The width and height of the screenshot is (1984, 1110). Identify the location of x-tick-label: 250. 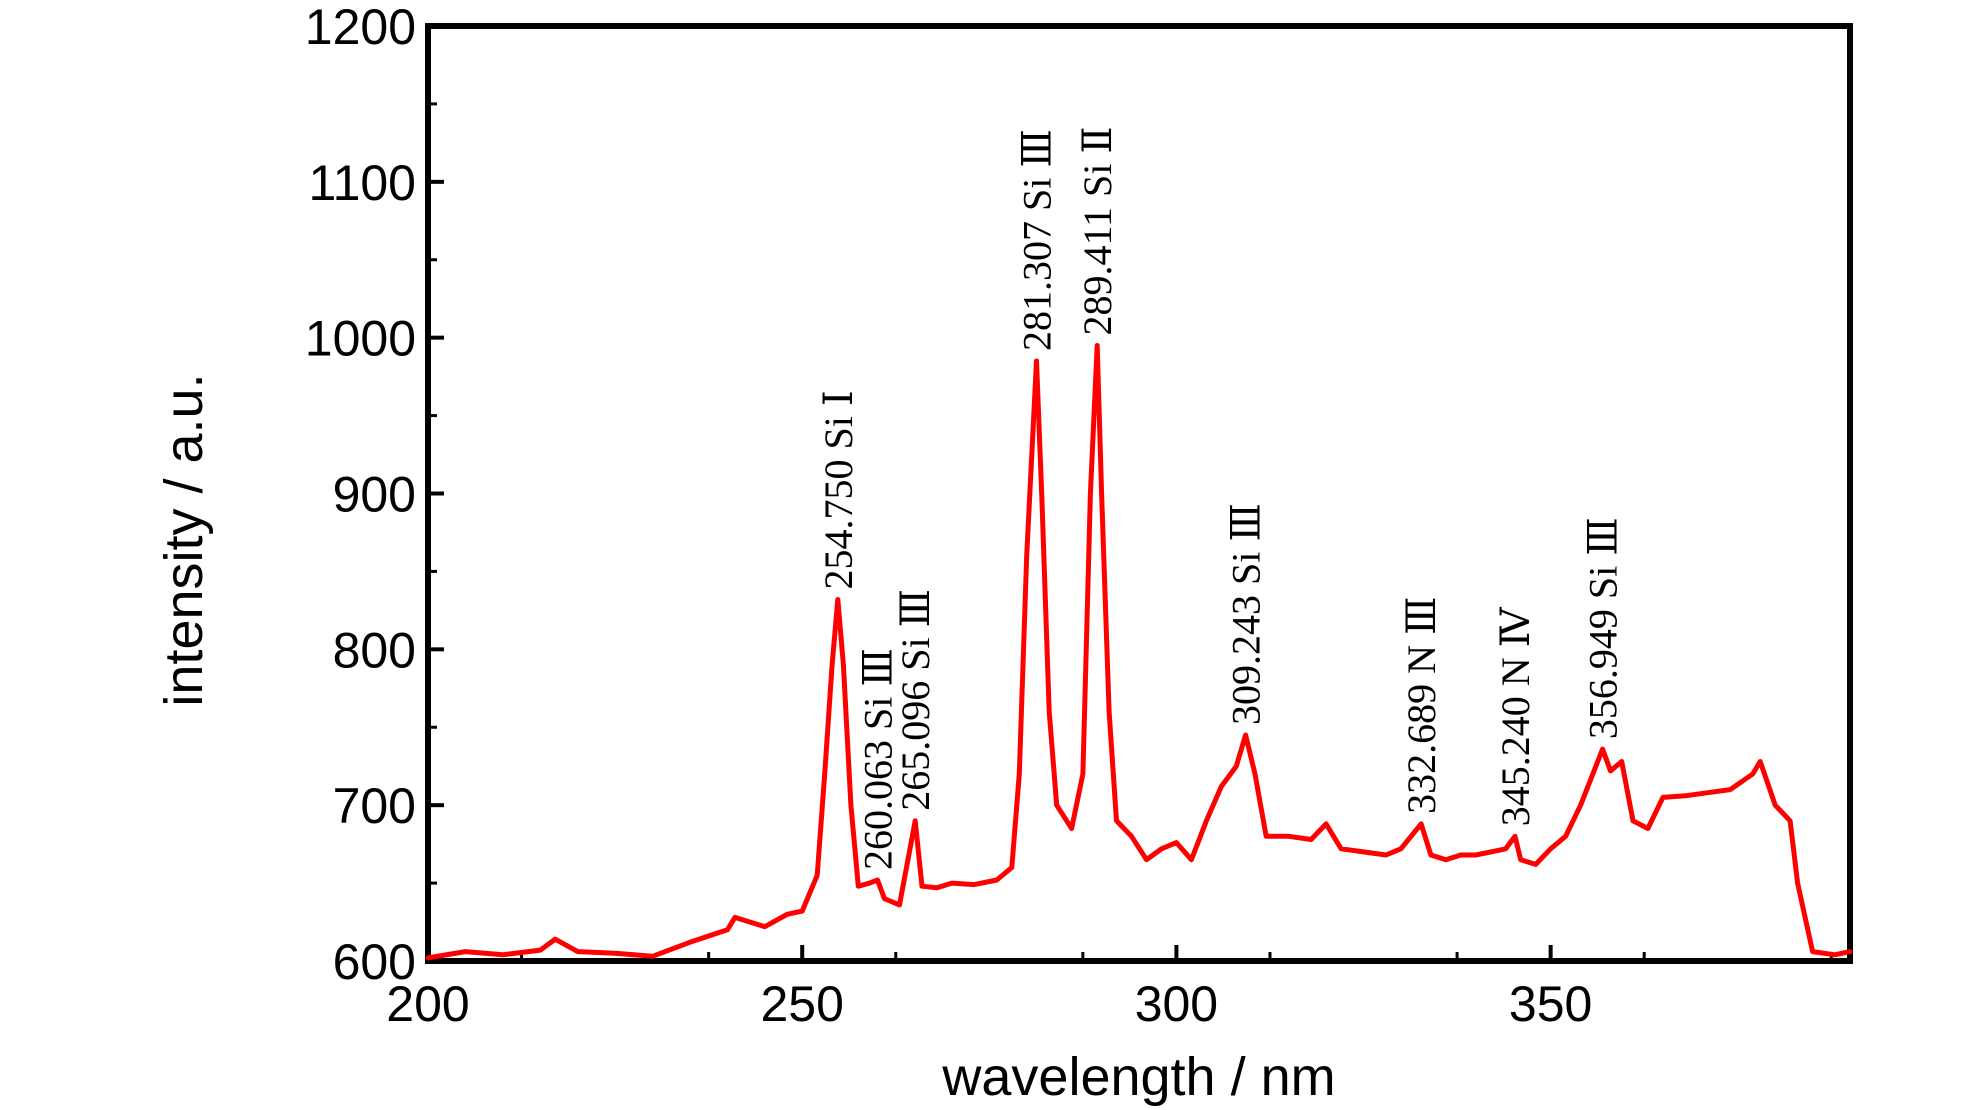
(801, 1004).